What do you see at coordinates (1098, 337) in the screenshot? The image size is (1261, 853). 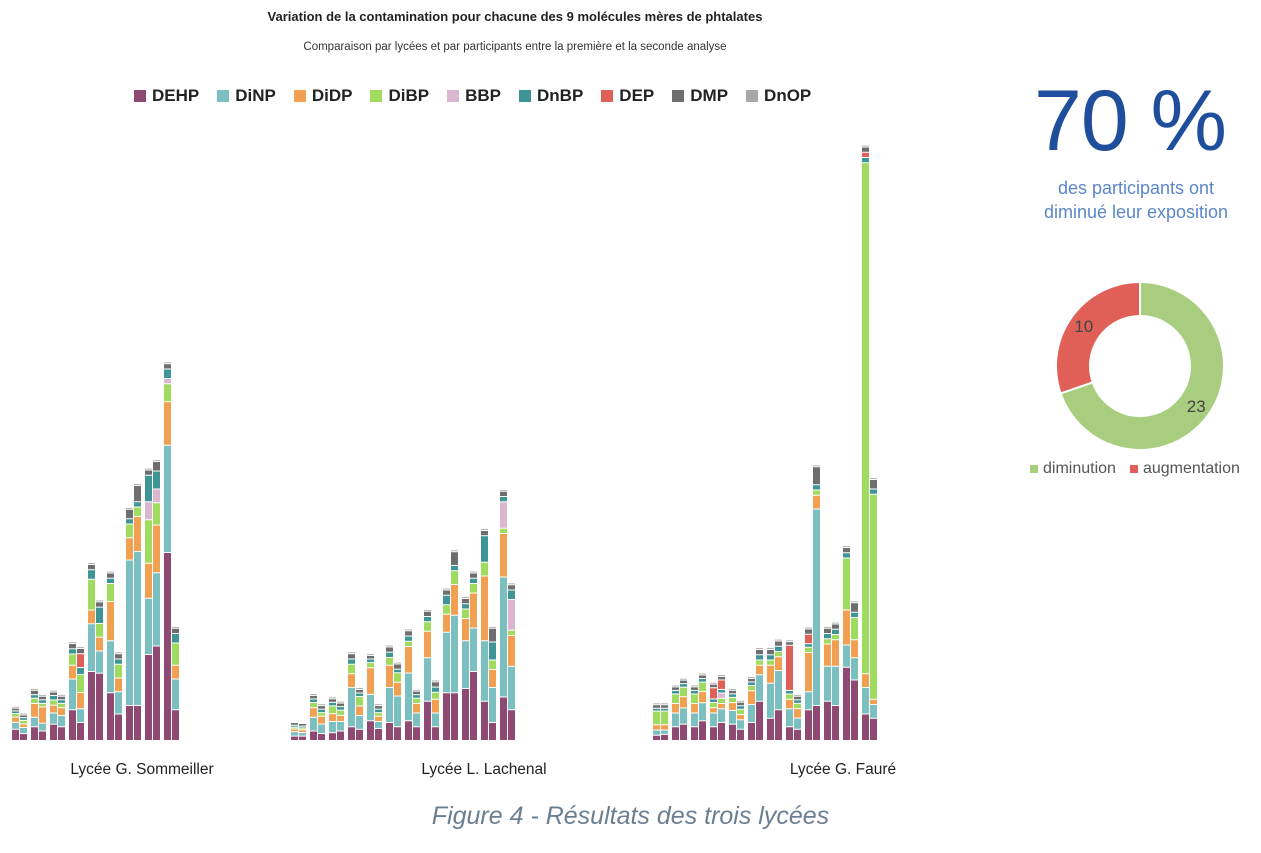 I see `donut-slice-augmentation` at bounding box center [1098, 337].